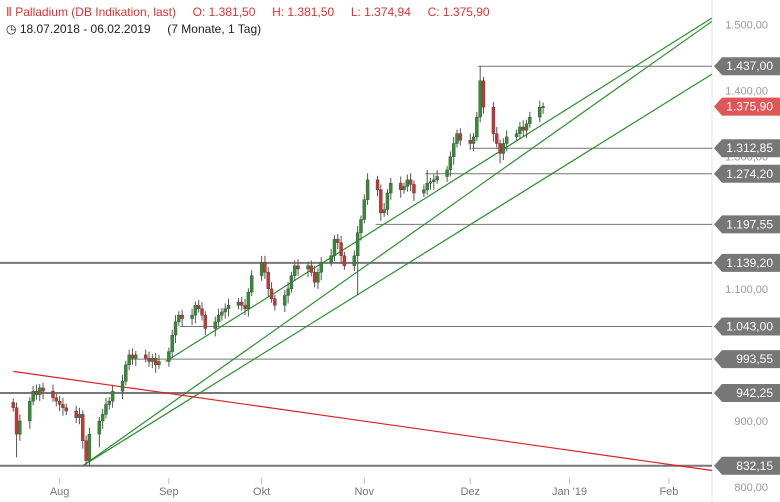  What do you see at coordinates (749, 224) in the screenshot?
I see `level-price-label: 1.197,55` at bounding box center [749, 224].